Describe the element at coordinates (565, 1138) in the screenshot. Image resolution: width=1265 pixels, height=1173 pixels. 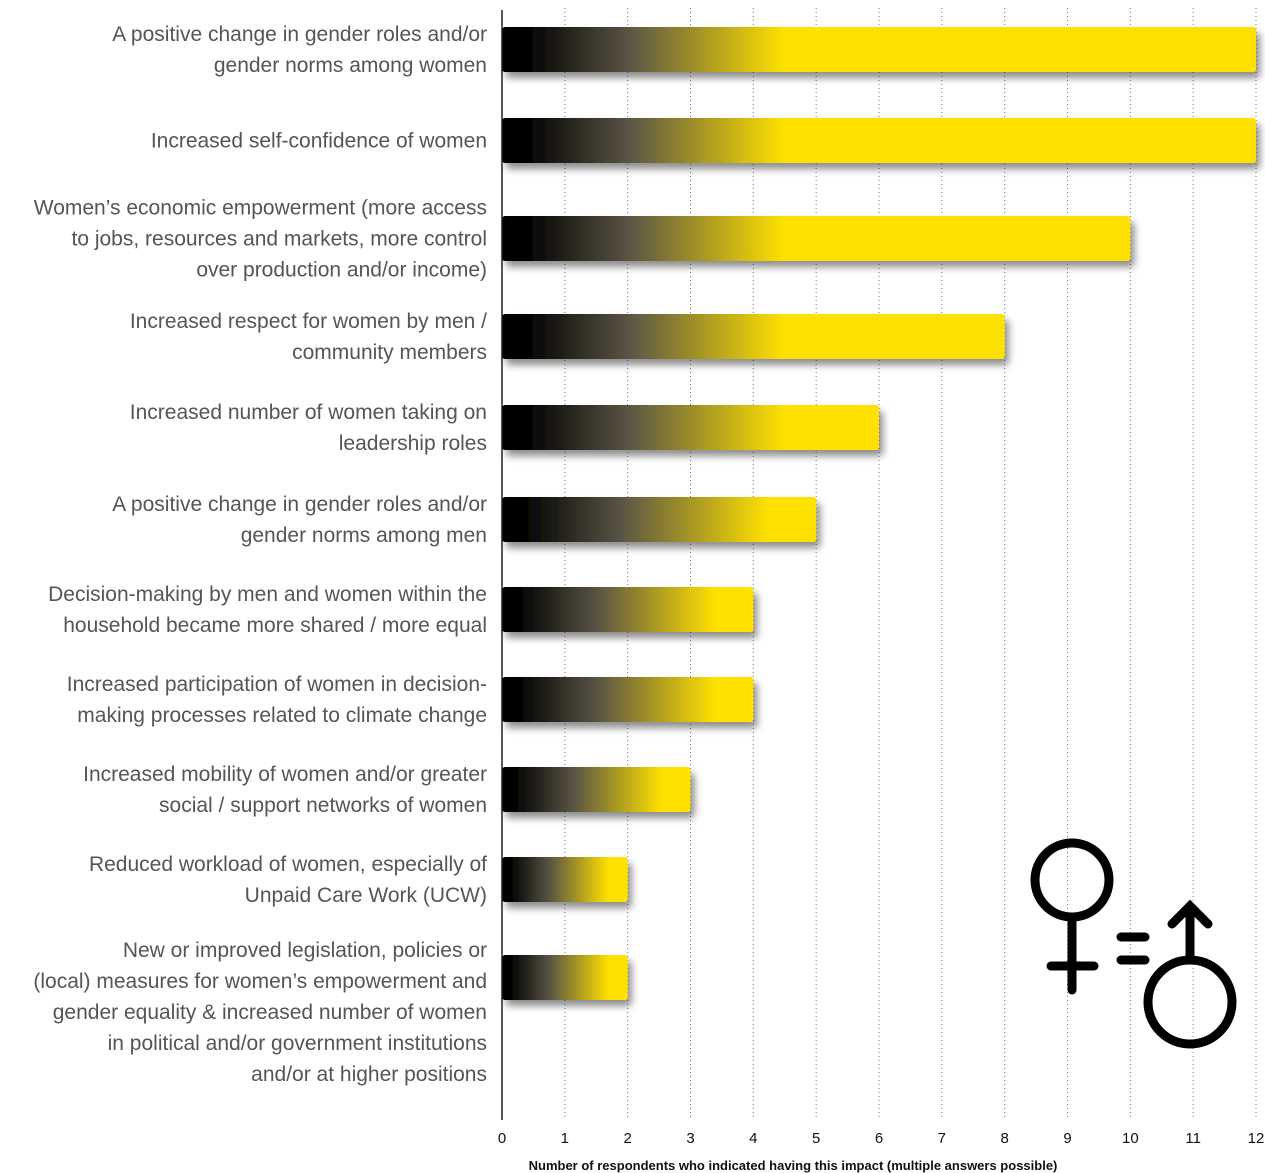
I see `x-tick-label: 1` at that location.